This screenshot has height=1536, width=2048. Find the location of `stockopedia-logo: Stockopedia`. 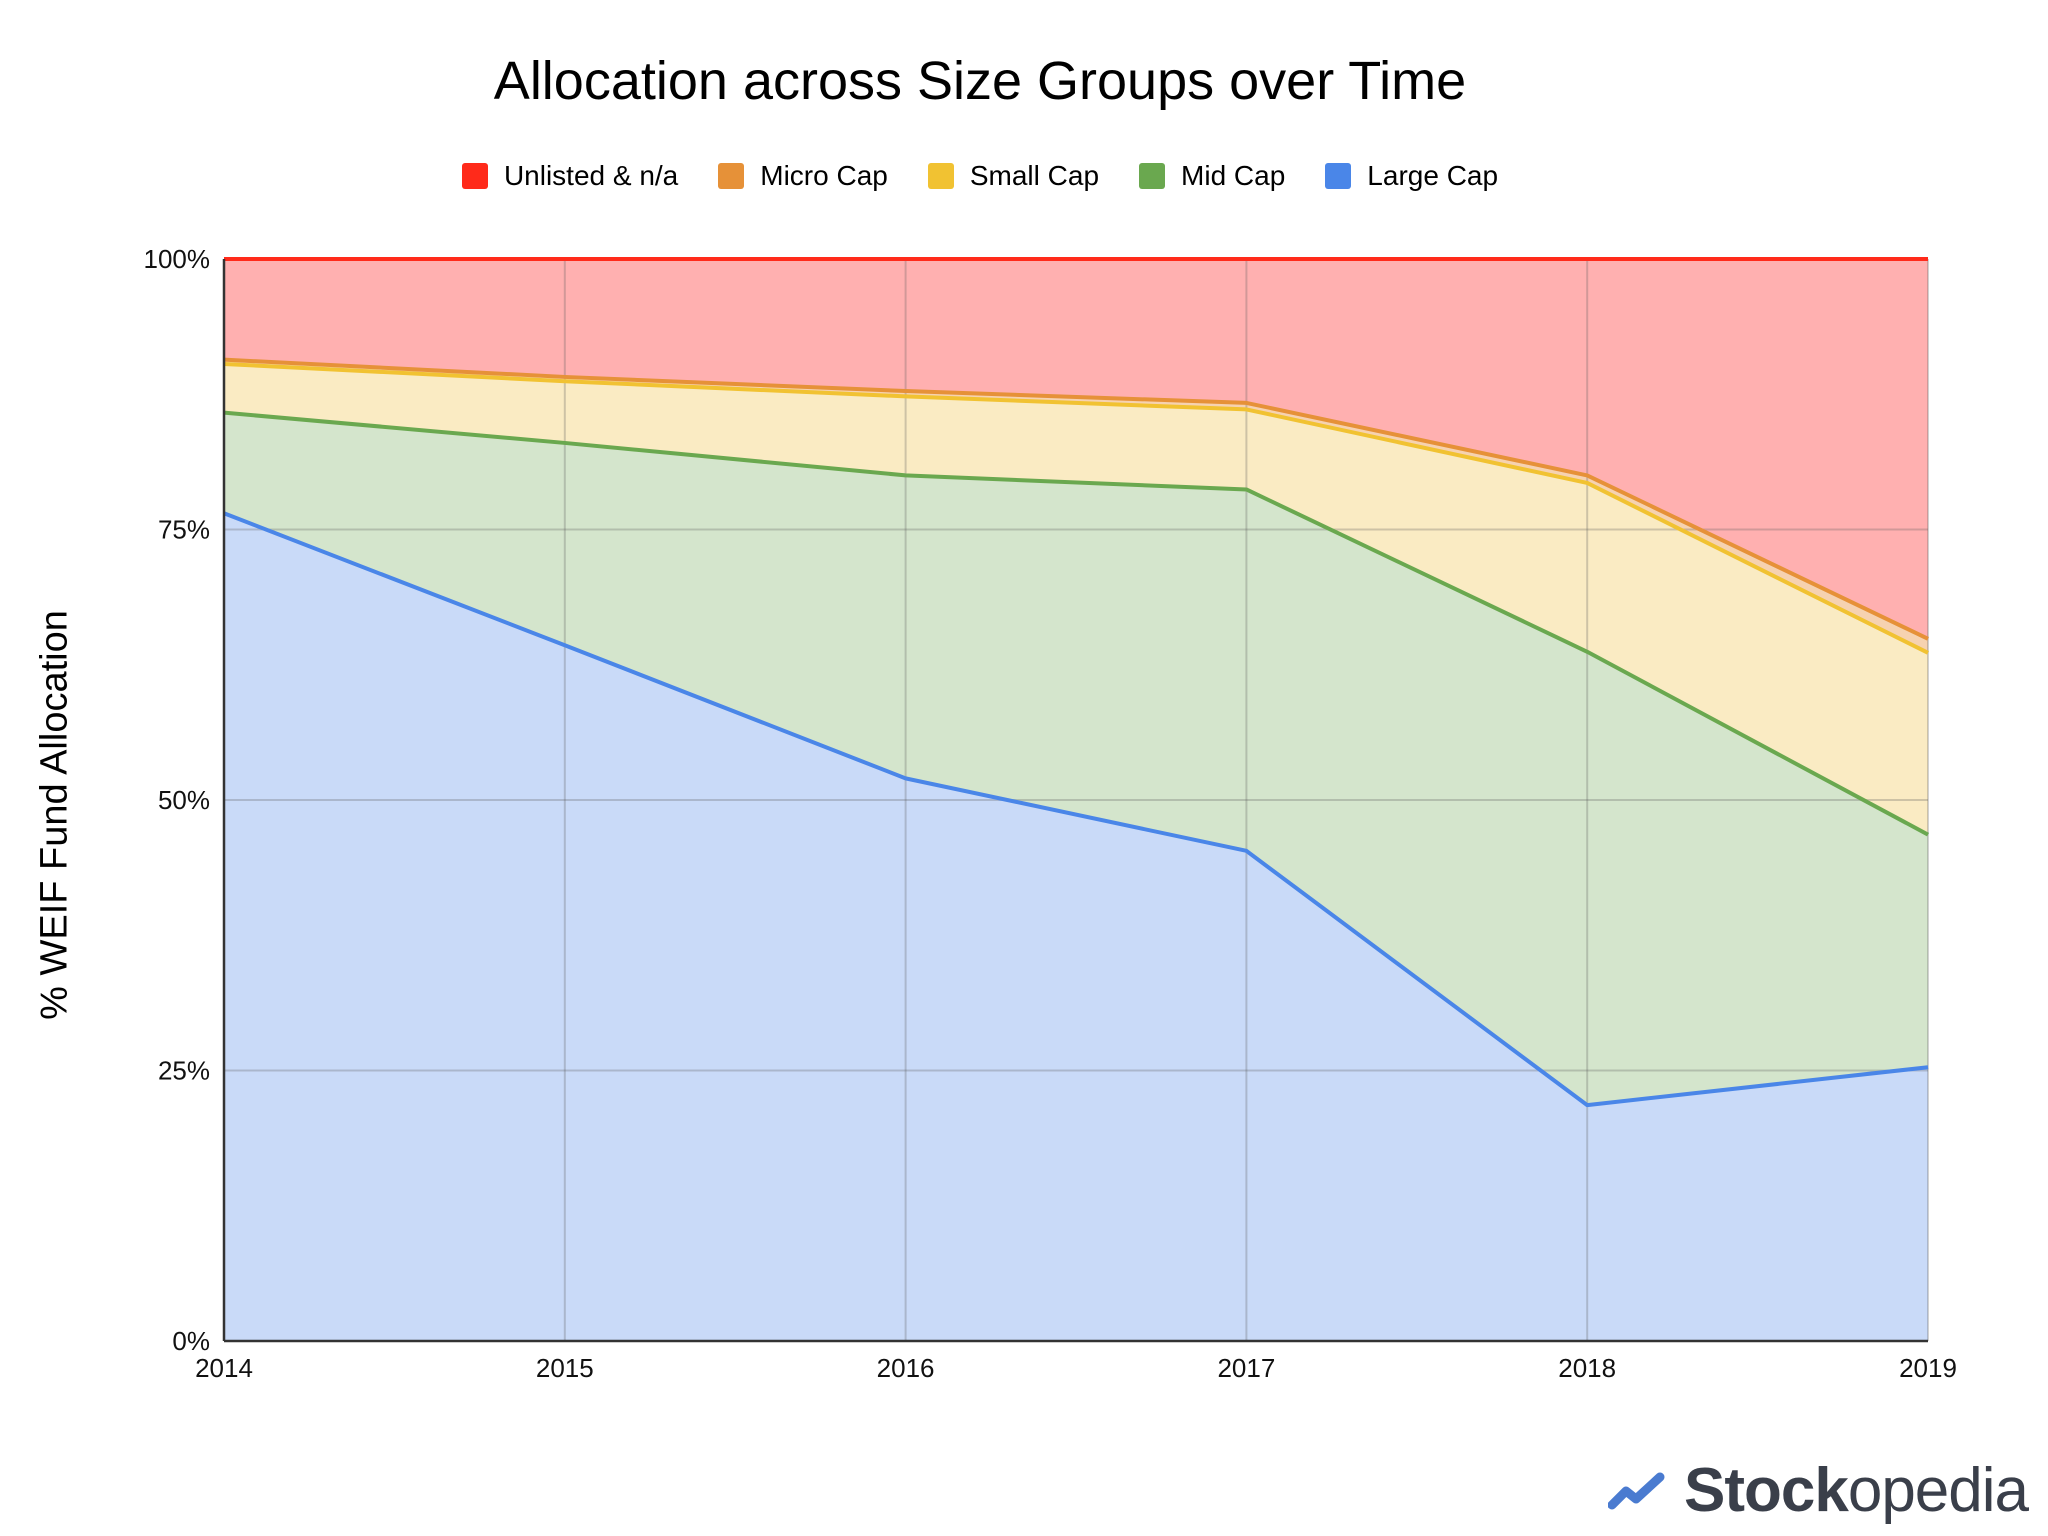

stockopedia-logo: Stockopedia is located at coordinates (1818, 1490).